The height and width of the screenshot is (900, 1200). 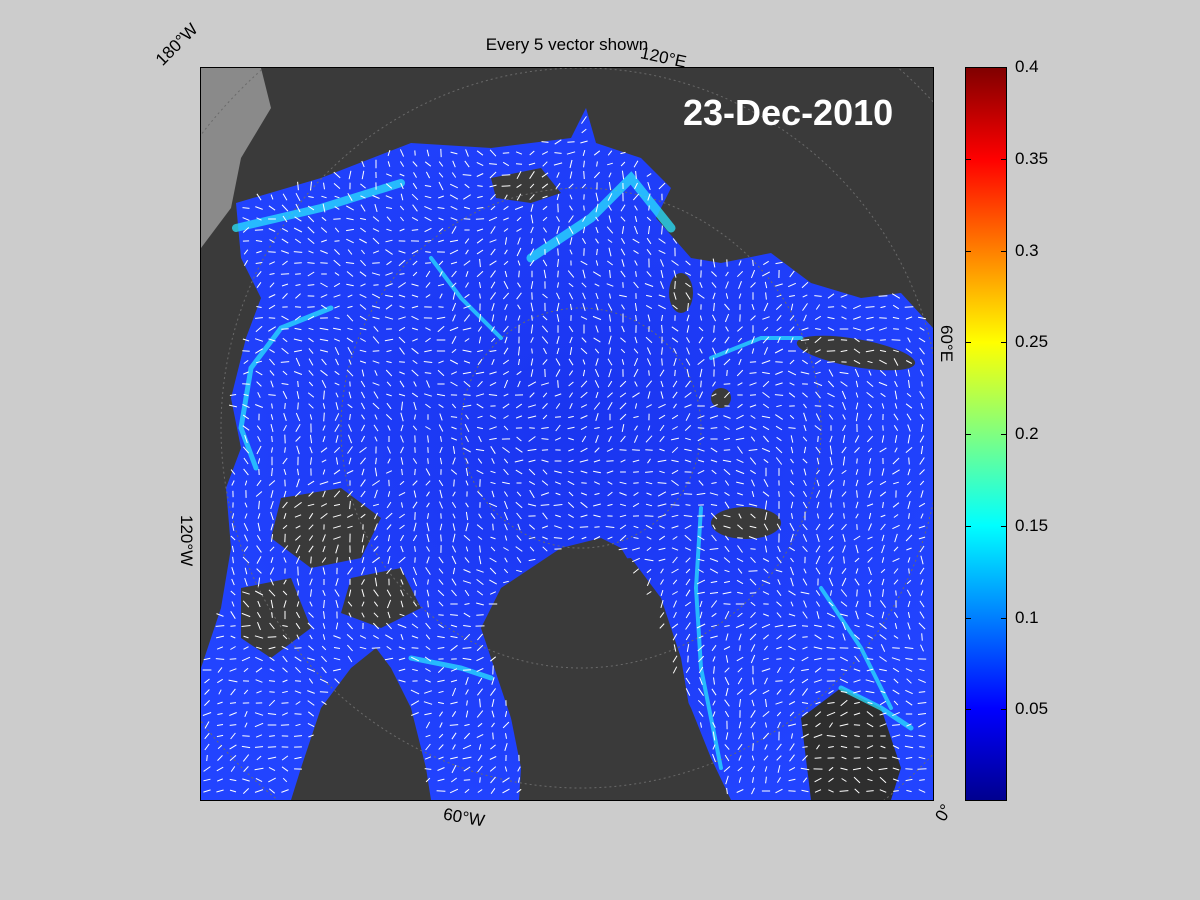 What do you see at coordinates (1004, 526) in the screenshot?
I see `colorbar-tick-mark` at bounding box center [1004, 526].